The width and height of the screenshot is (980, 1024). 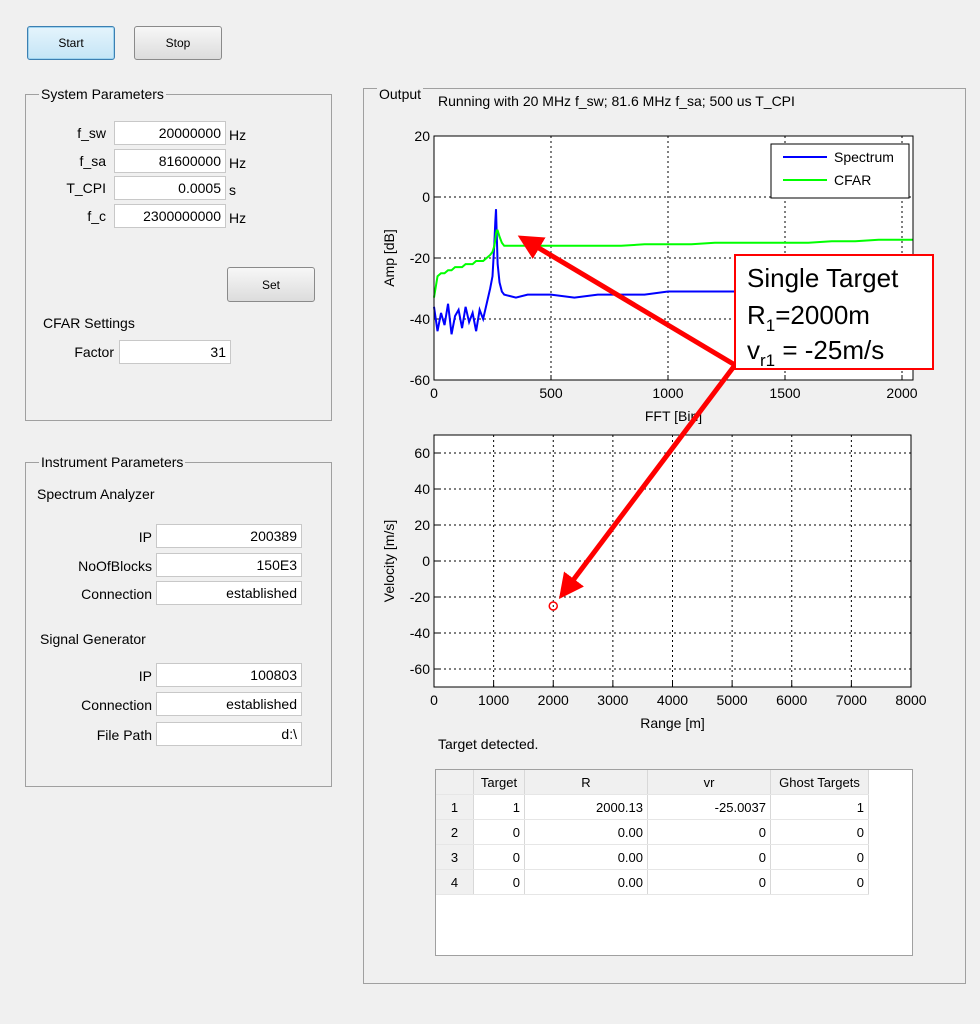 I want to click on annotation-box, so click(x=834, y=312).